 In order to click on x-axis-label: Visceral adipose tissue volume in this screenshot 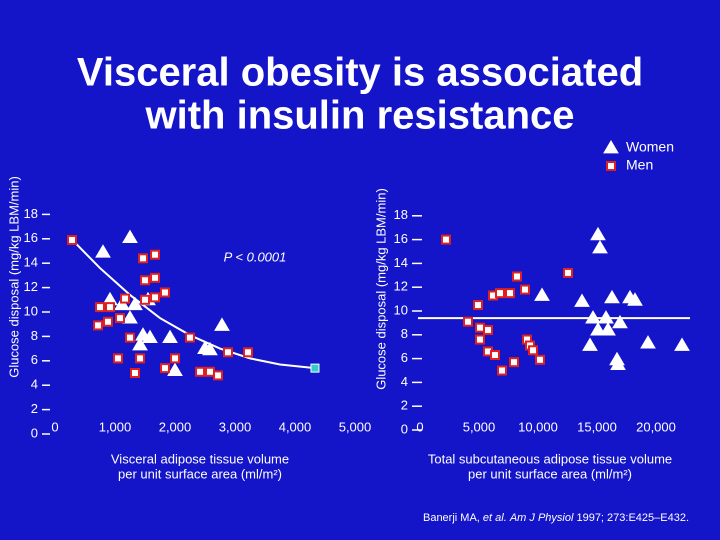, I will do `click(200, 458)`.